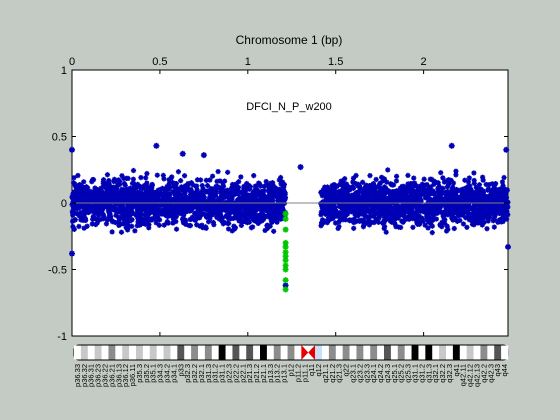 The height and width of the screenshot is (420, 560). I want to click on band-label: q25.3, so click(408, 373).